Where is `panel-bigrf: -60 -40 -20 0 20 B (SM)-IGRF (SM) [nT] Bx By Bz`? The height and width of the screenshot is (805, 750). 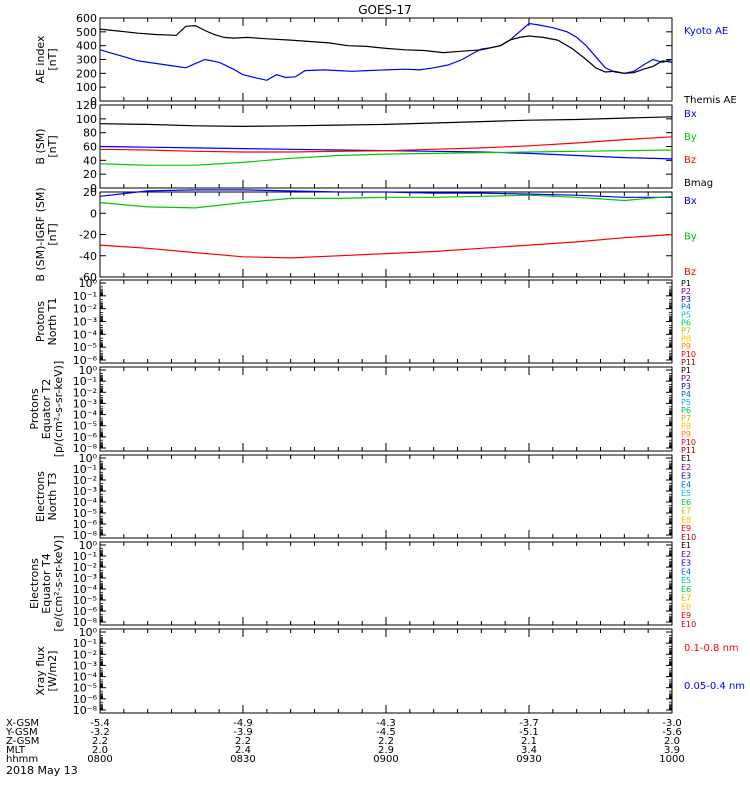
panel-bigrf: -60 -40 -20 0 20 B (SM)-IGRF (SM) [nT] Bx By Bz is located at coordinates (365, 235).